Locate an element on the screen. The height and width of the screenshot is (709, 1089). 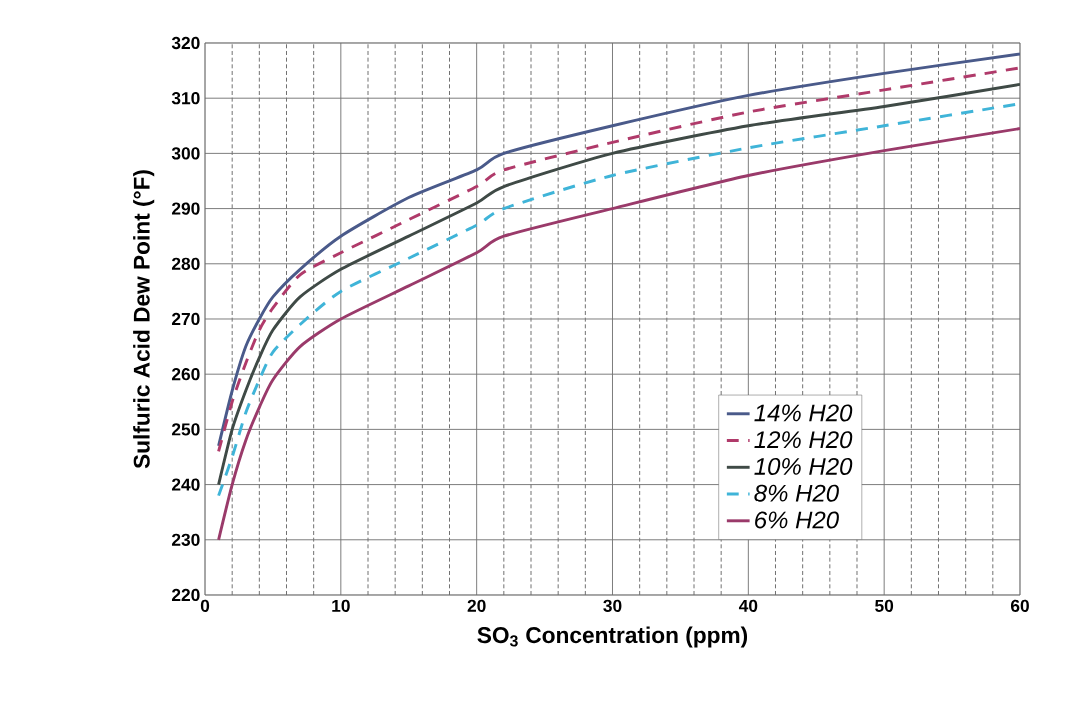
legend-label: 10% H20 is located at coordinates (803, 466).